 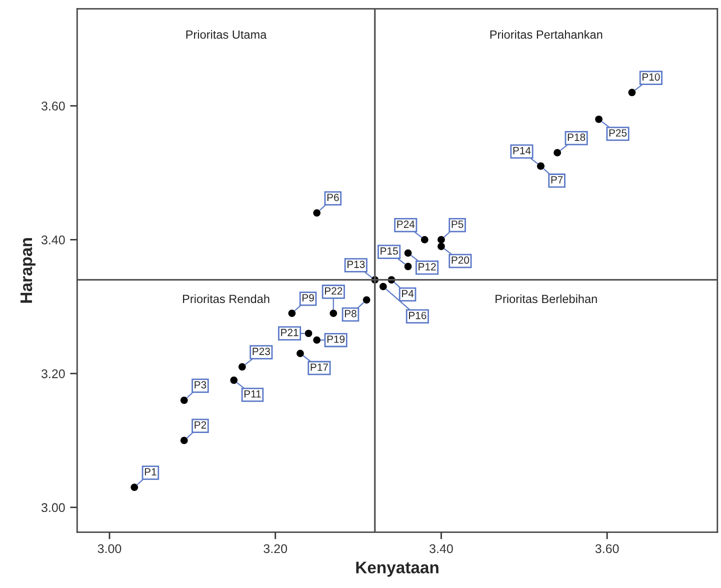 I want to click on annotation: P15, so click(x=389, y=251).